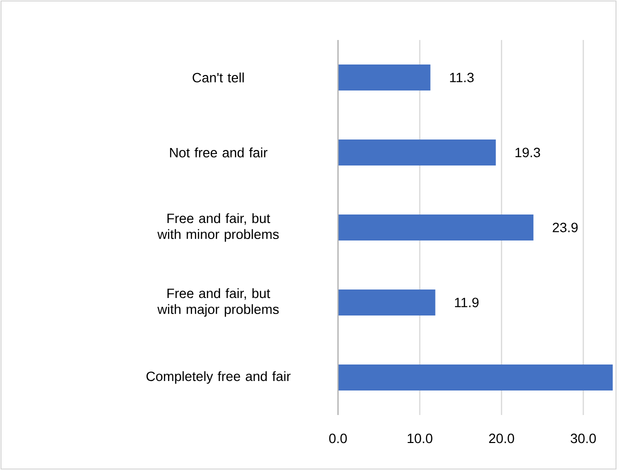 The image size is (629, 470). I want to click on y-tick-label: Can't tell, so click(218, 77).